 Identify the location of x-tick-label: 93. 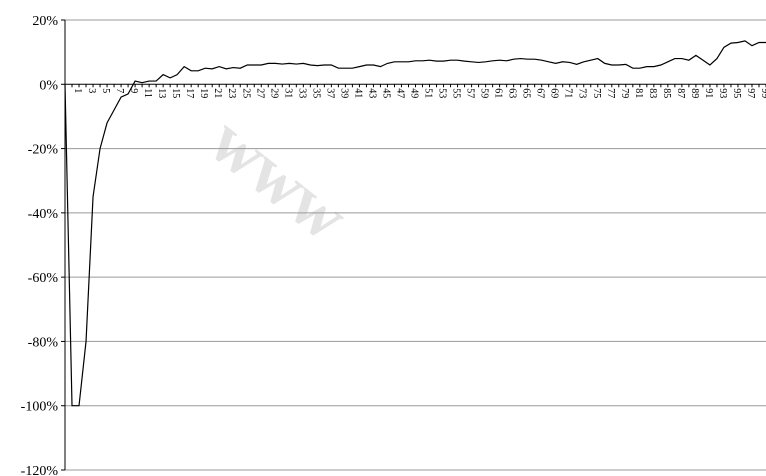
(722, 93).